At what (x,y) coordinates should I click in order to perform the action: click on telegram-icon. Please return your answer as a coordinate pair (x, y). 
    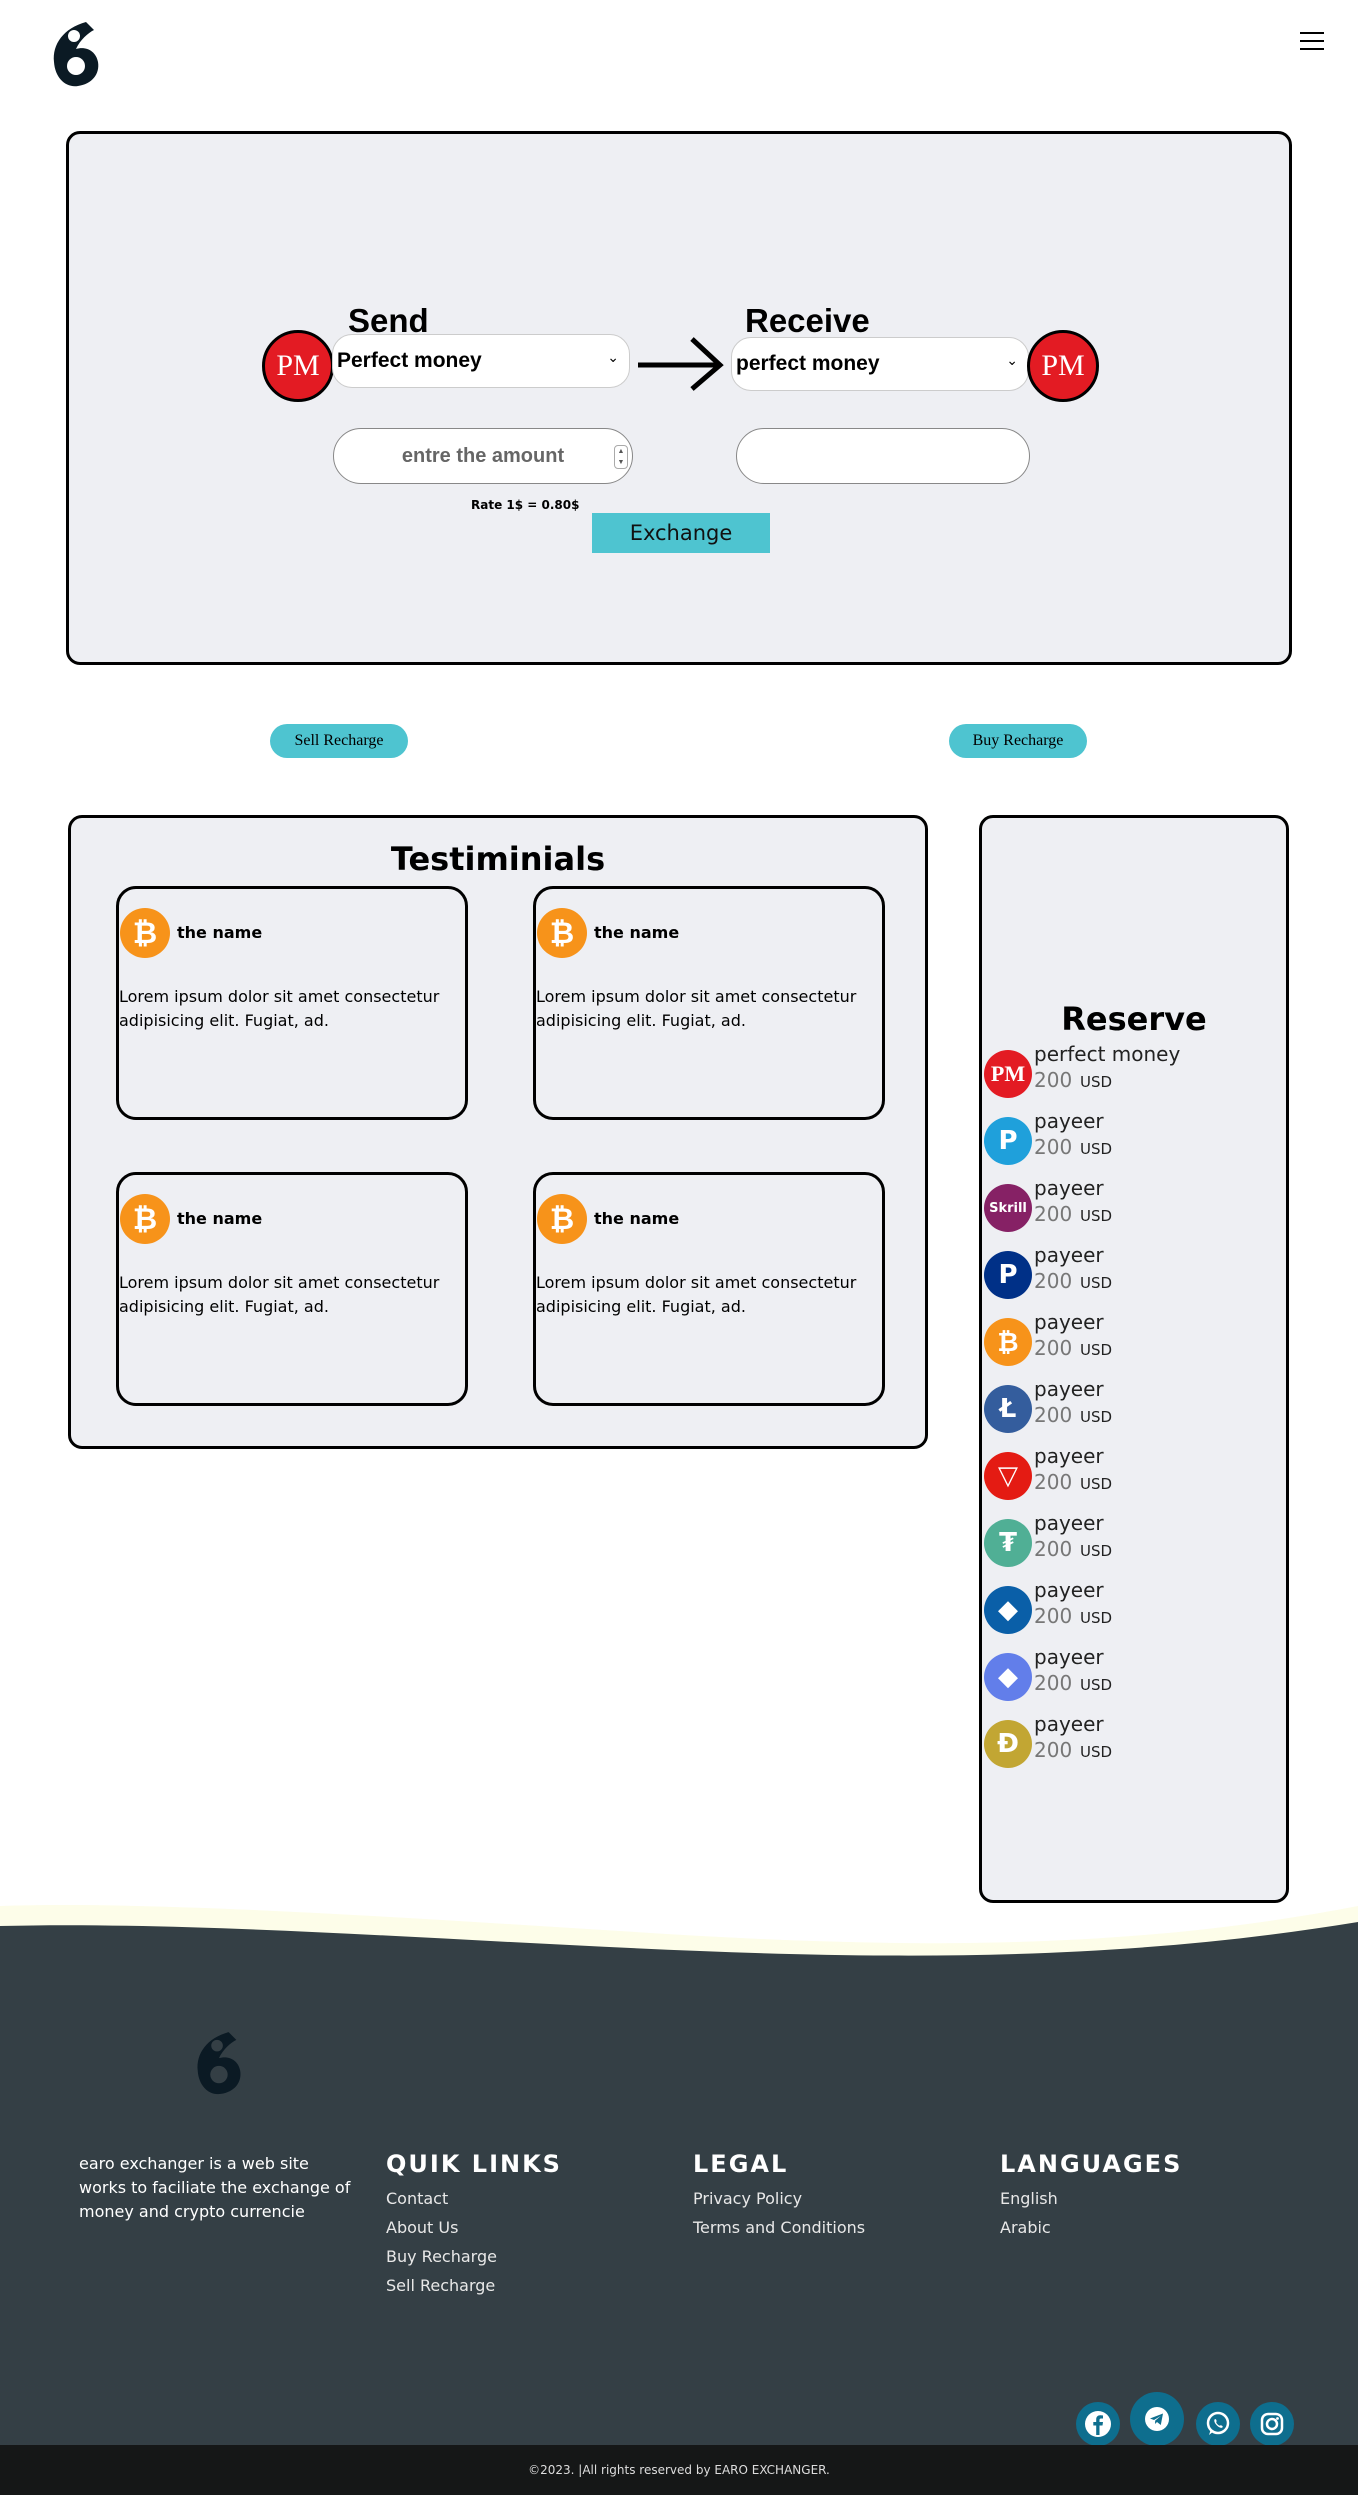
    Looking at the image, I should click on (1157, 2419).